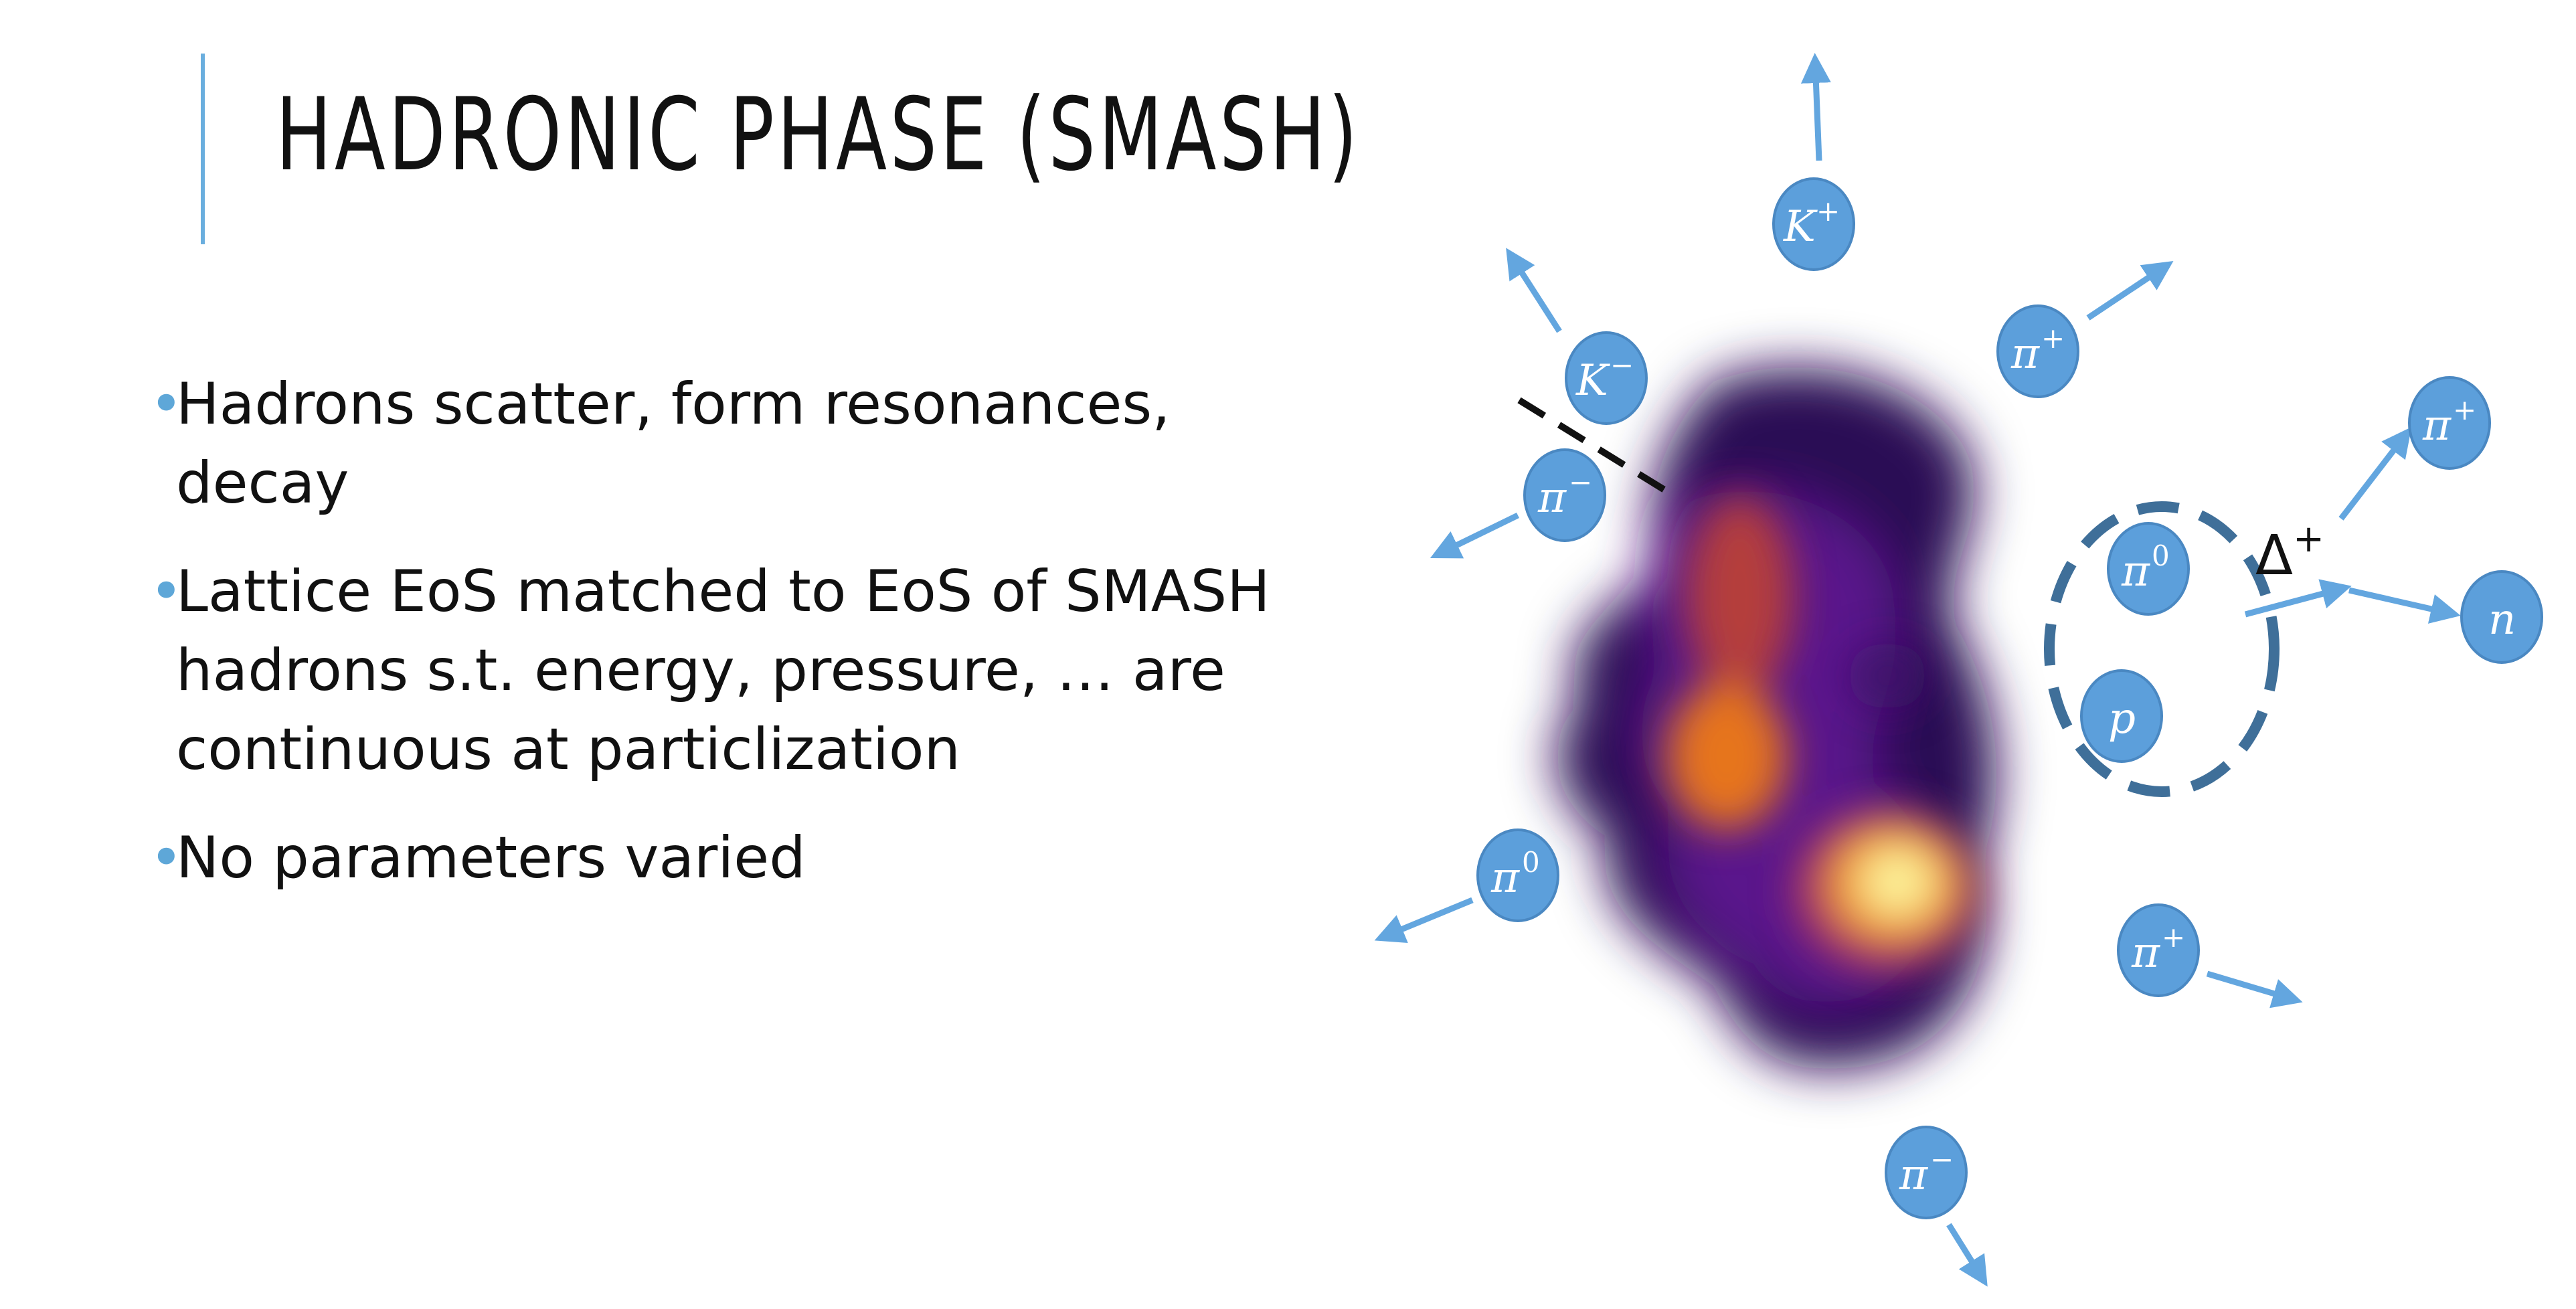 This screenshot has height=1309, width=2576. Describe the element at coordinates (1776, 718) in the screenshot. I see `fireball-medium` at that location.